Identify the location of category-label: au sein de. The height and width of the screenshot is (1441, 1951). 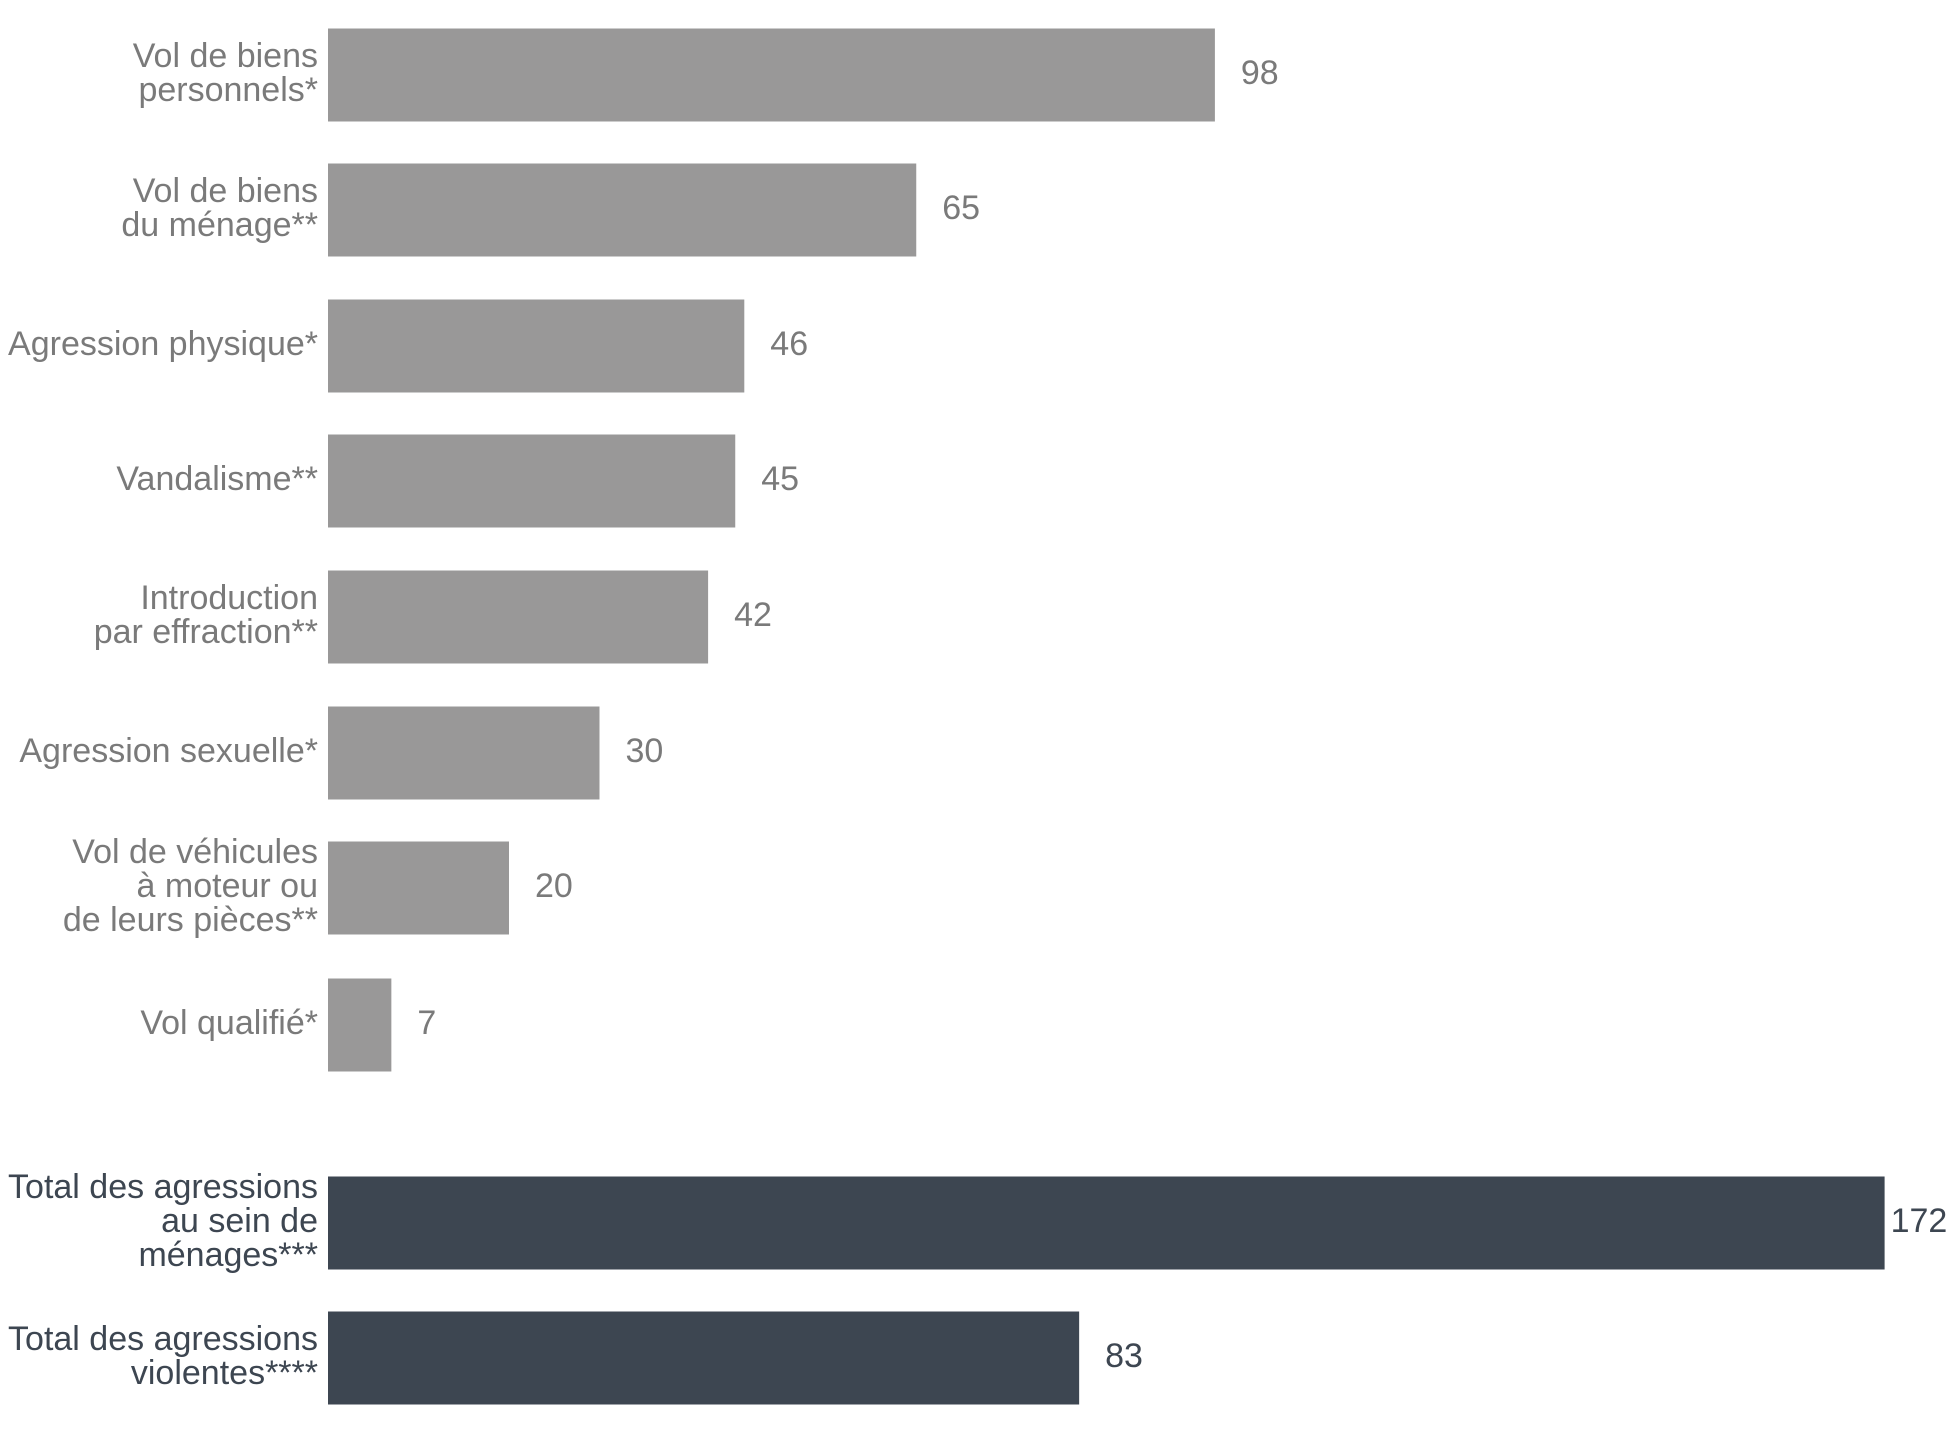
(239, 1221).